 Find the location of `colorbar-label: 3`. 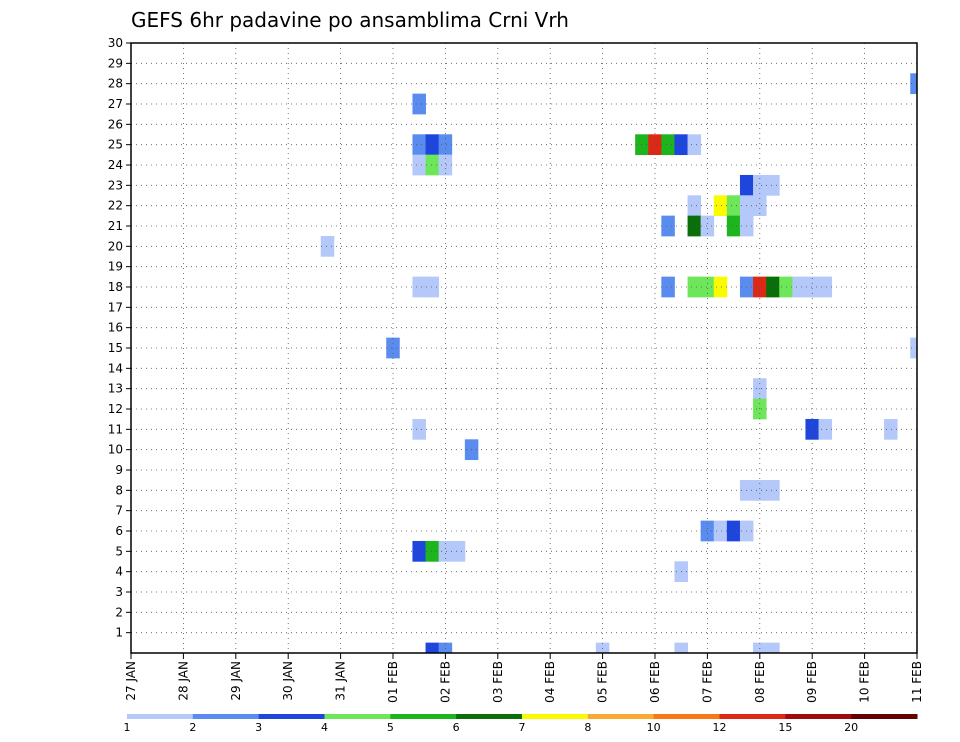

colorbar-label: 3 is located at coordinates (258, 727).